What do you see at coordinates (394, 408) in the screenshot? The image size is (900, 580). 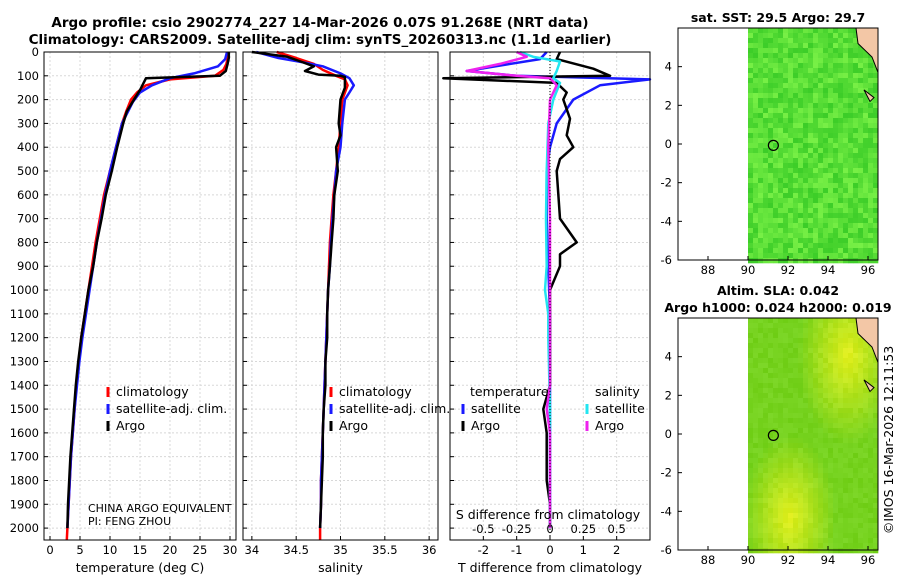 I see `legend-label-satellite: satellite-adj. clim.` at bounding box center [394, 408].